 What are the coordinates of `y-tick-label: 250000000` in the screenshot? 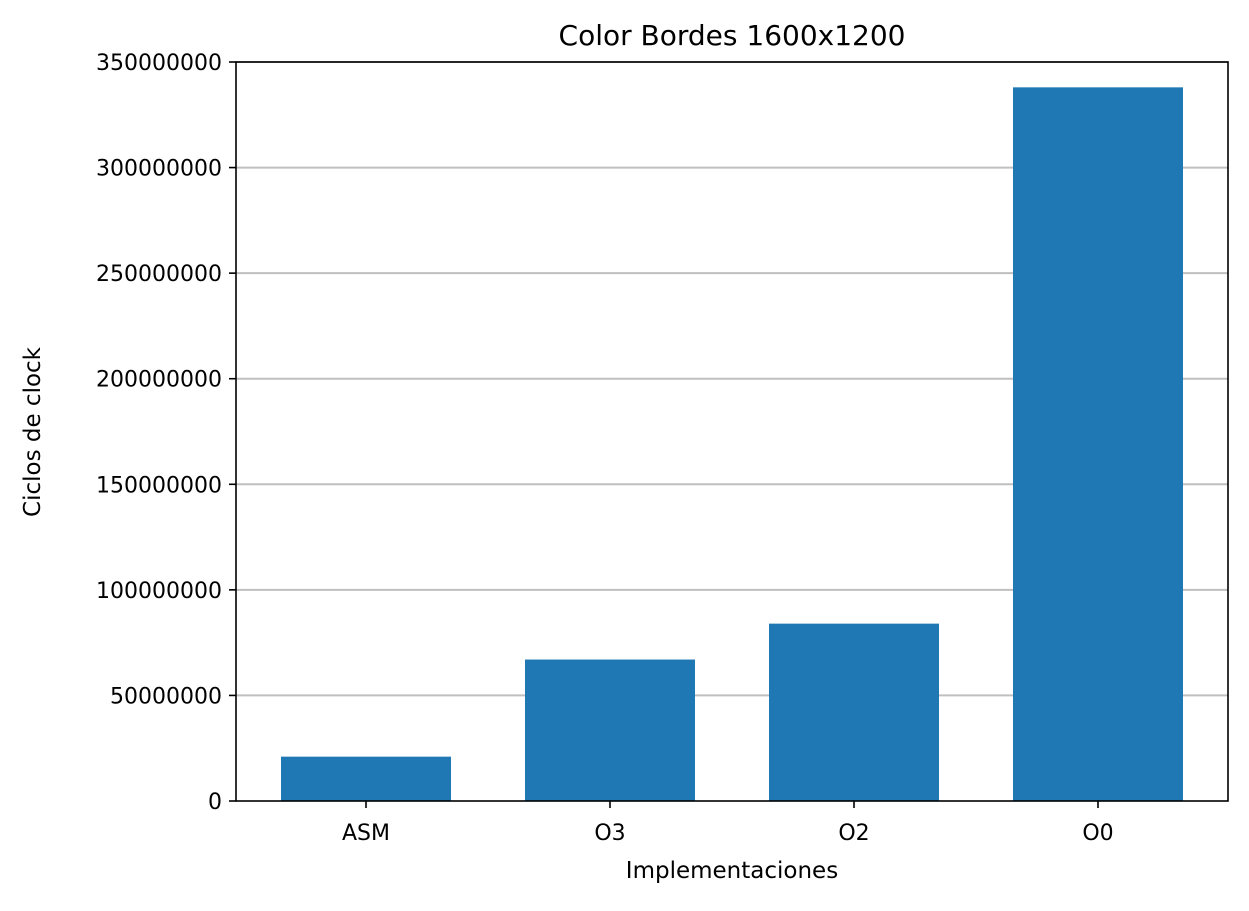 It's located at (159, 274).